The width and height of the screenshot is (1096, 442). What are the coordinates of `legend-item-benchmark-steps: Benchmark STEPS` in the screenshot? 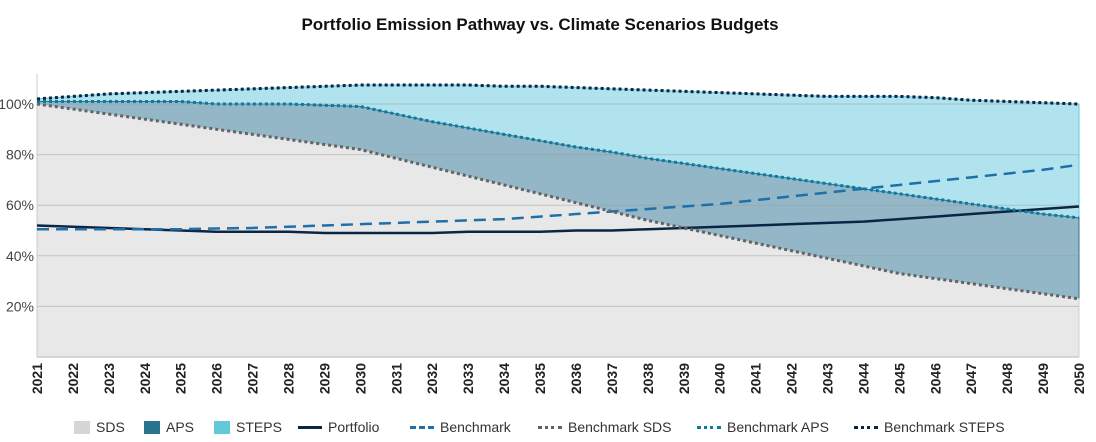 It's located at (929, 427).